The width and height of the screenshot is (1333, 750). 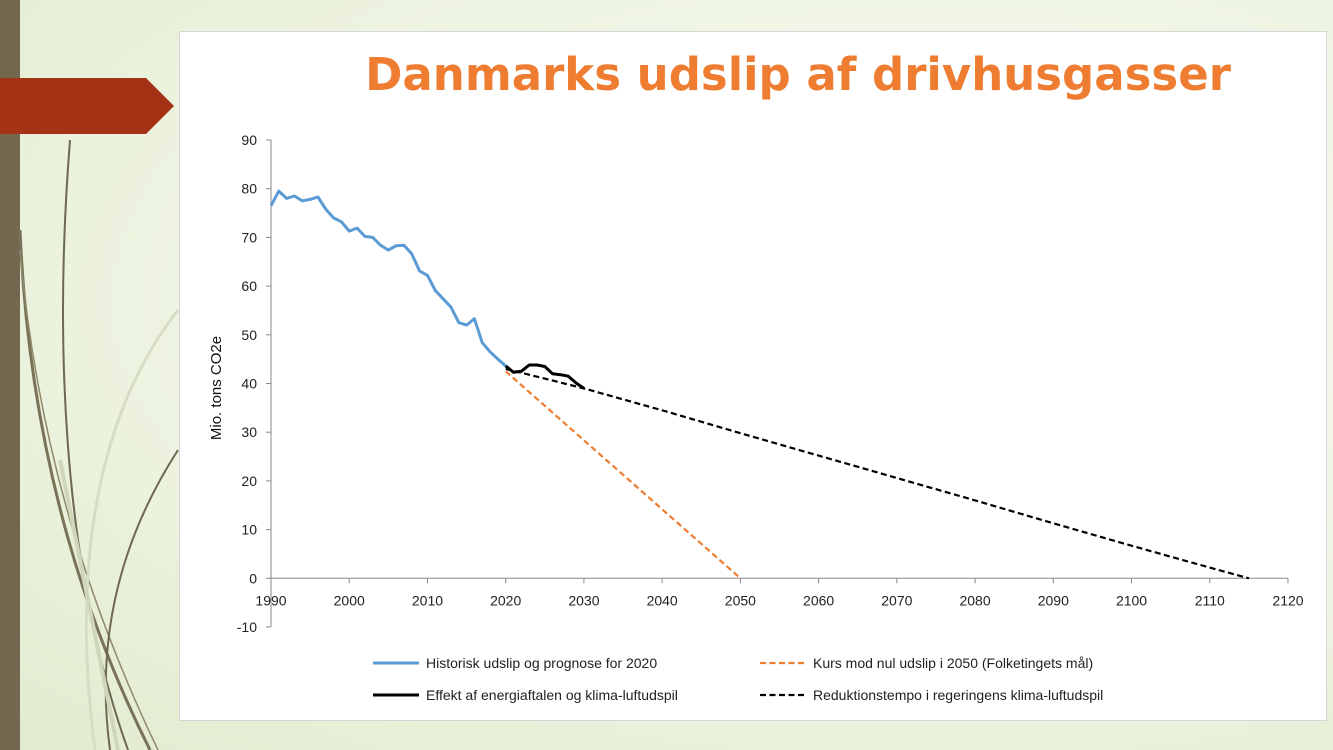 I want to click on x-tick-label: 2060, so click(x=818, y=600).